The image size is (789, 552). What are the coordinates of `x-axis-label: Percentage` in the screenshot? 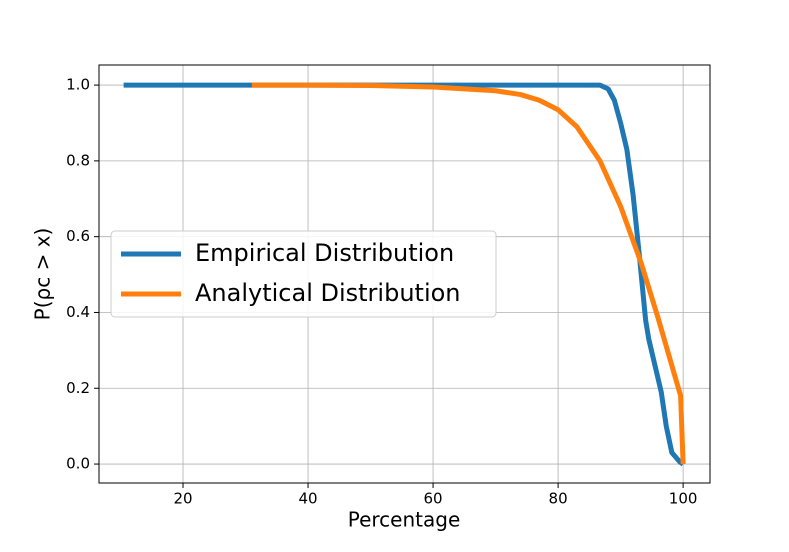 It's located at (404, 520).